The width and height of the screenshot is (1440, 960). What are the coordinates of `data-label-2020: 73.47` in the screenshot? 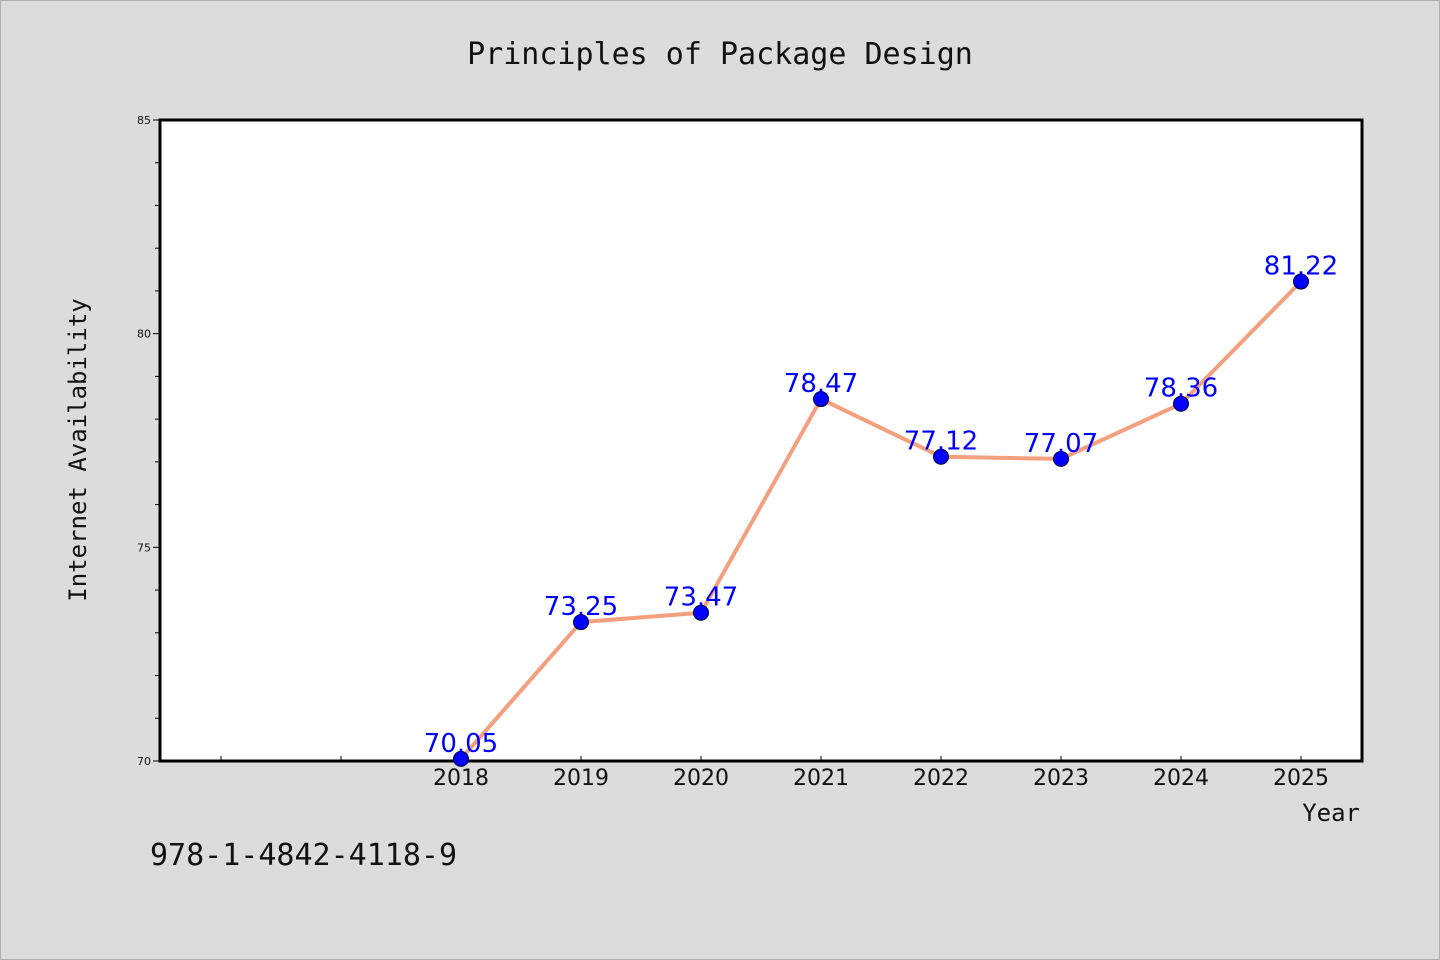 It's located at (701, 598).